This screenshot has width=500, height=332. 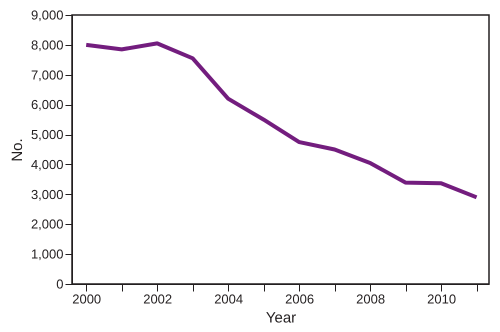 What do you see at coordinates (47, 224) in the screenshot?
I see `y-tick-label: 2,000` at bounding box center [47, 224].